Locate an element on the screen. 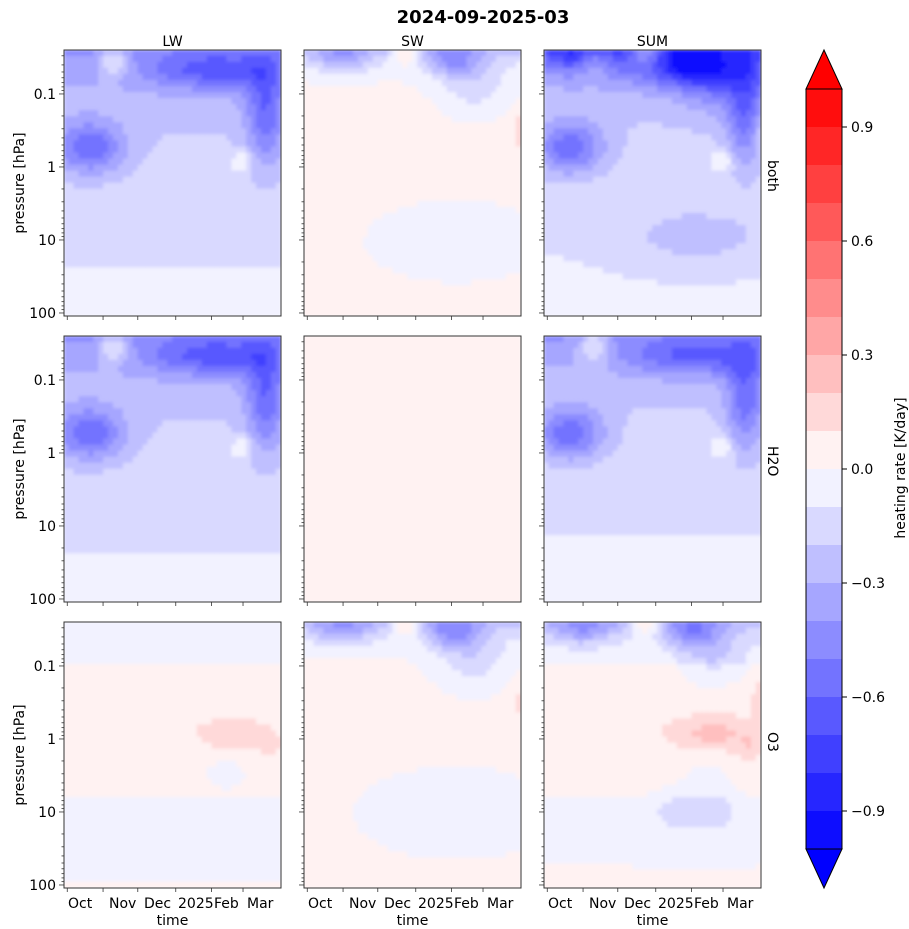 This screenshot has width=909, height=929. colorbar-tick-label: −0.6 is located at coordinates (868, 698).